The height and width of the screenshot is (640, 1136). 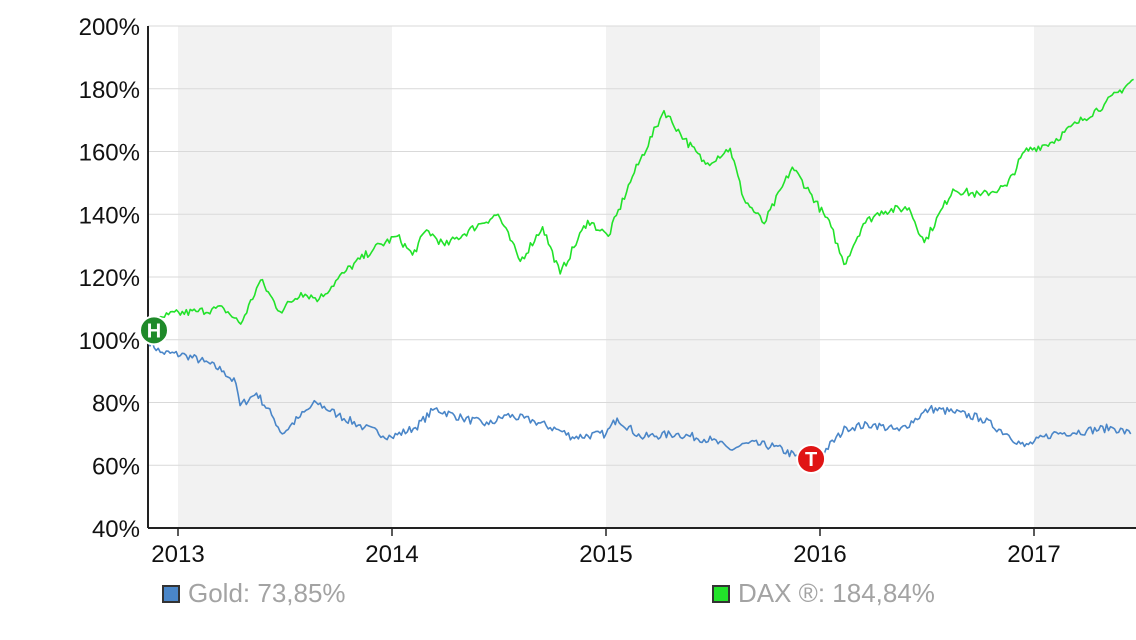 I want to click on legend-item-dax: DAX ®: 184,84%, so click(x=823, y=593).